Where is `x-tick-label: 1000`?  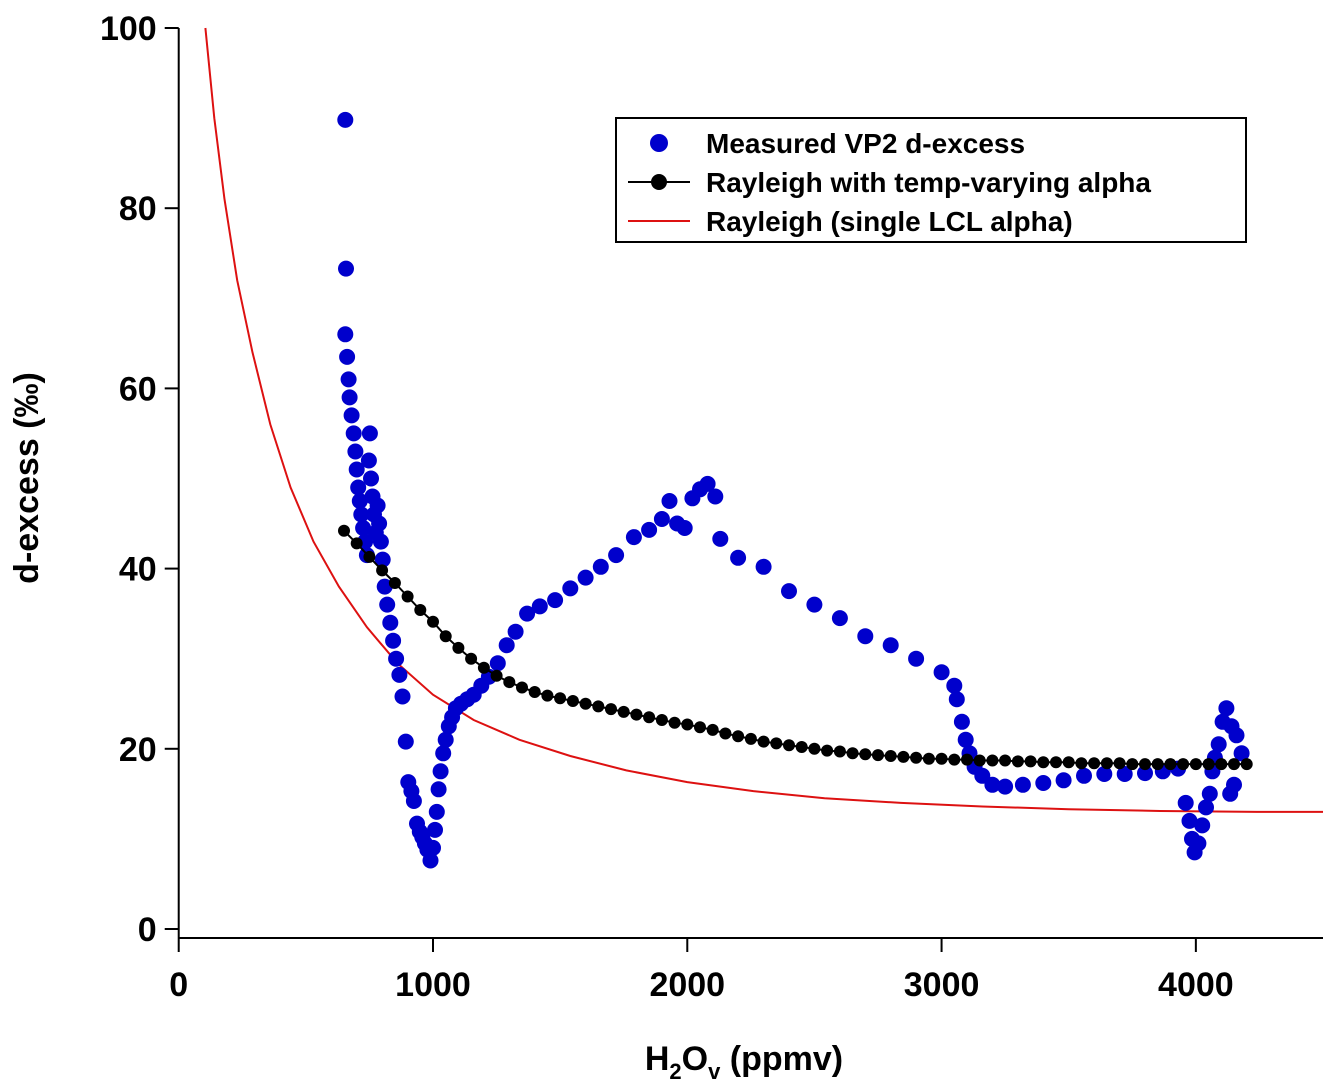
x-tick-label: 1000 is located at coordinates (433, 985).